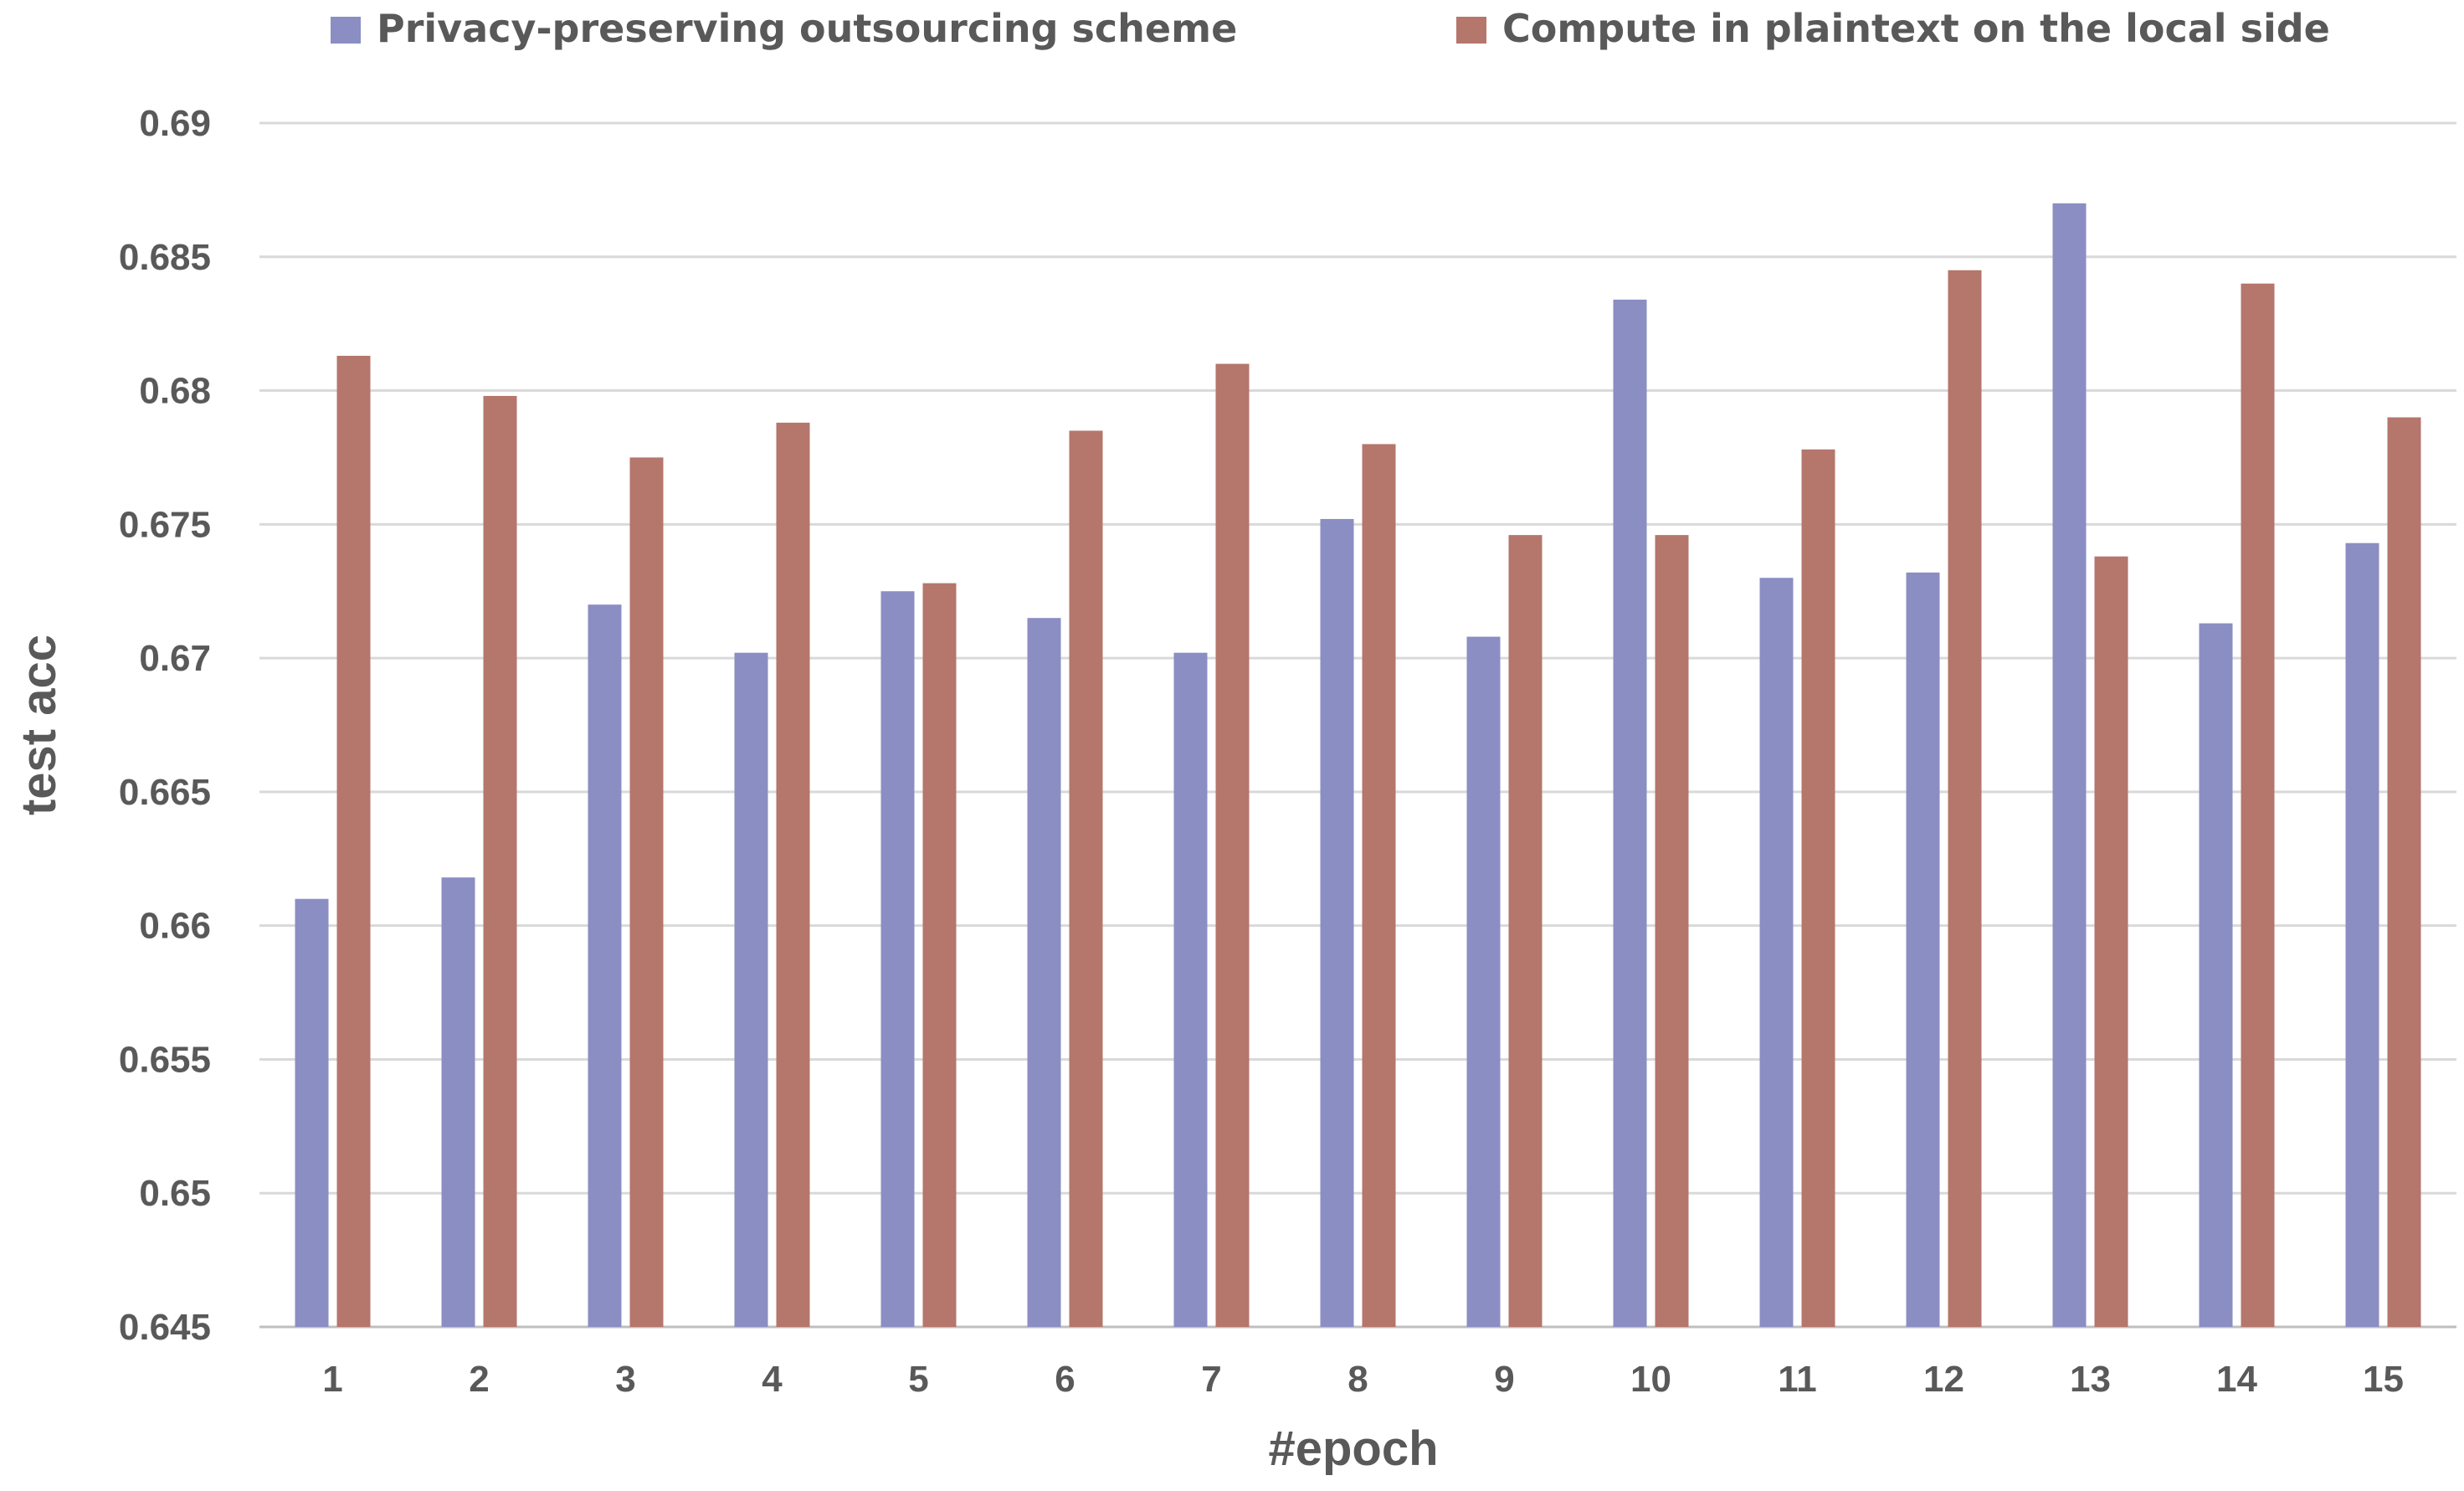  Describe the element at coordinates (918, 1379) in the screenshot. I see `x-tick-label: 5` at that location.